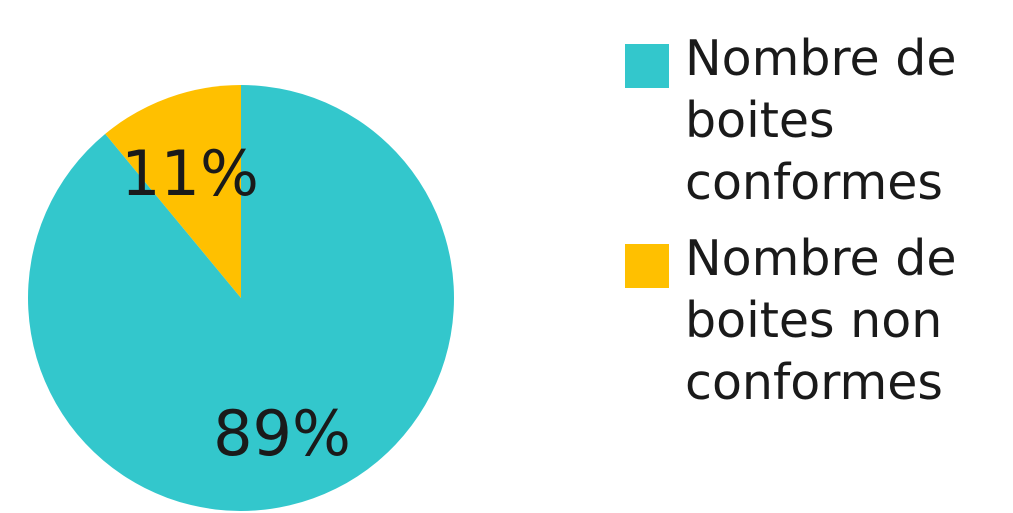 The width and height of the screenshot is (1013, 513). I want to click on legend-item-non-conformes: Nombre de boites non conformes, so click(819, 321).